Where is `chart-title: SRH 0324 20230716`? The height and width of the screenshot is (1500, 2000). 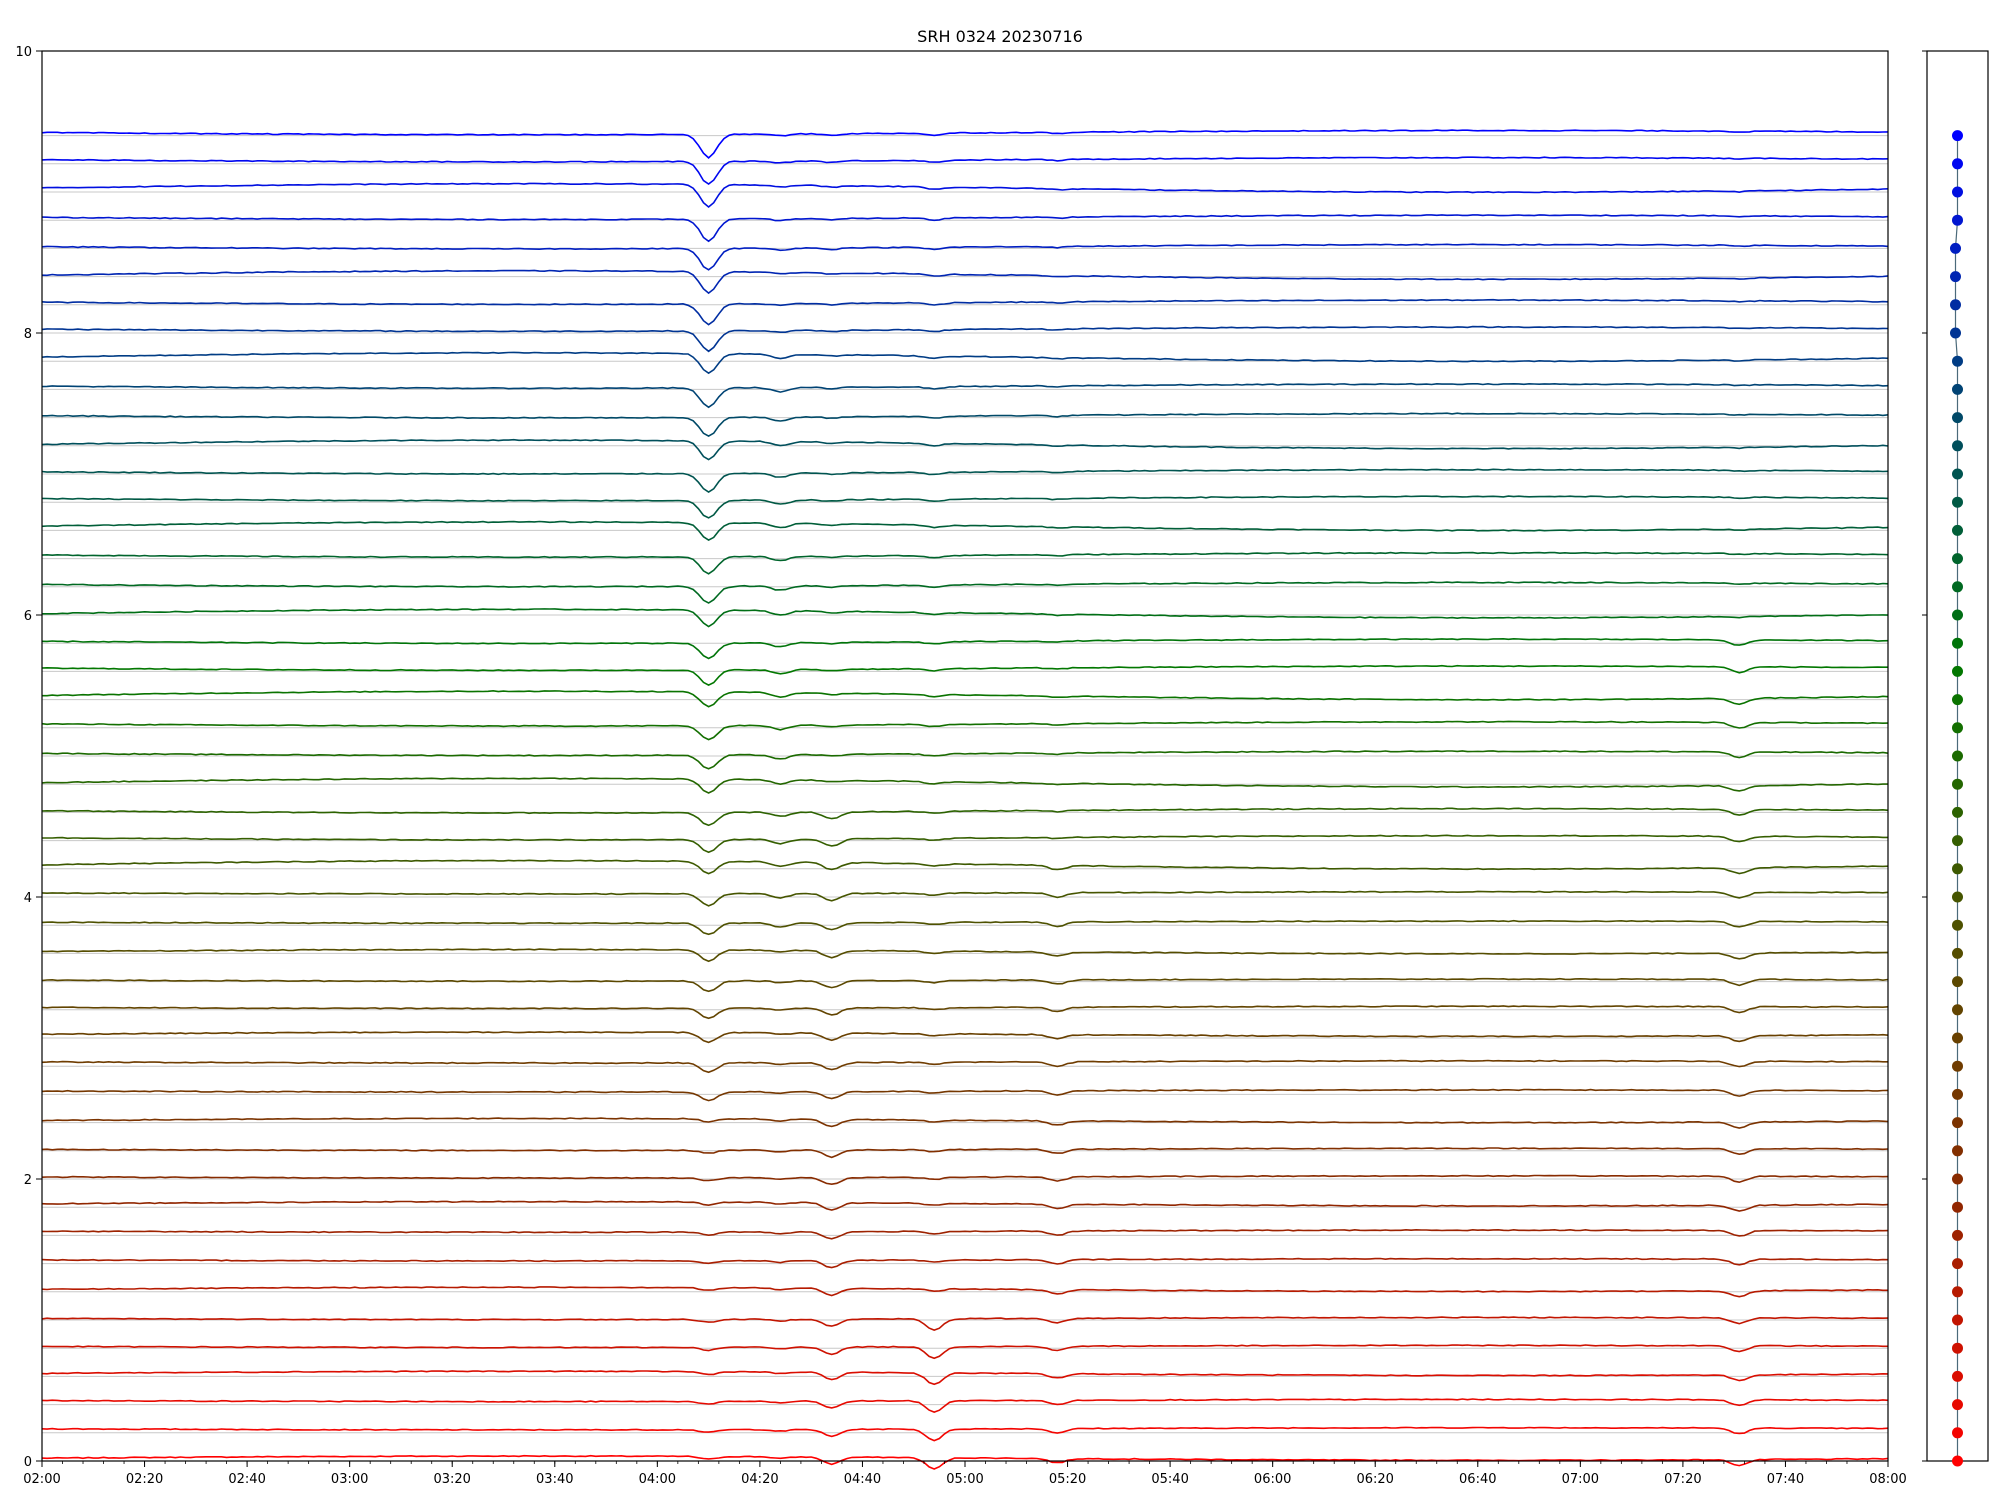 chart-title: SRH 0324 20230716 is located at coordinates (1000, 36).